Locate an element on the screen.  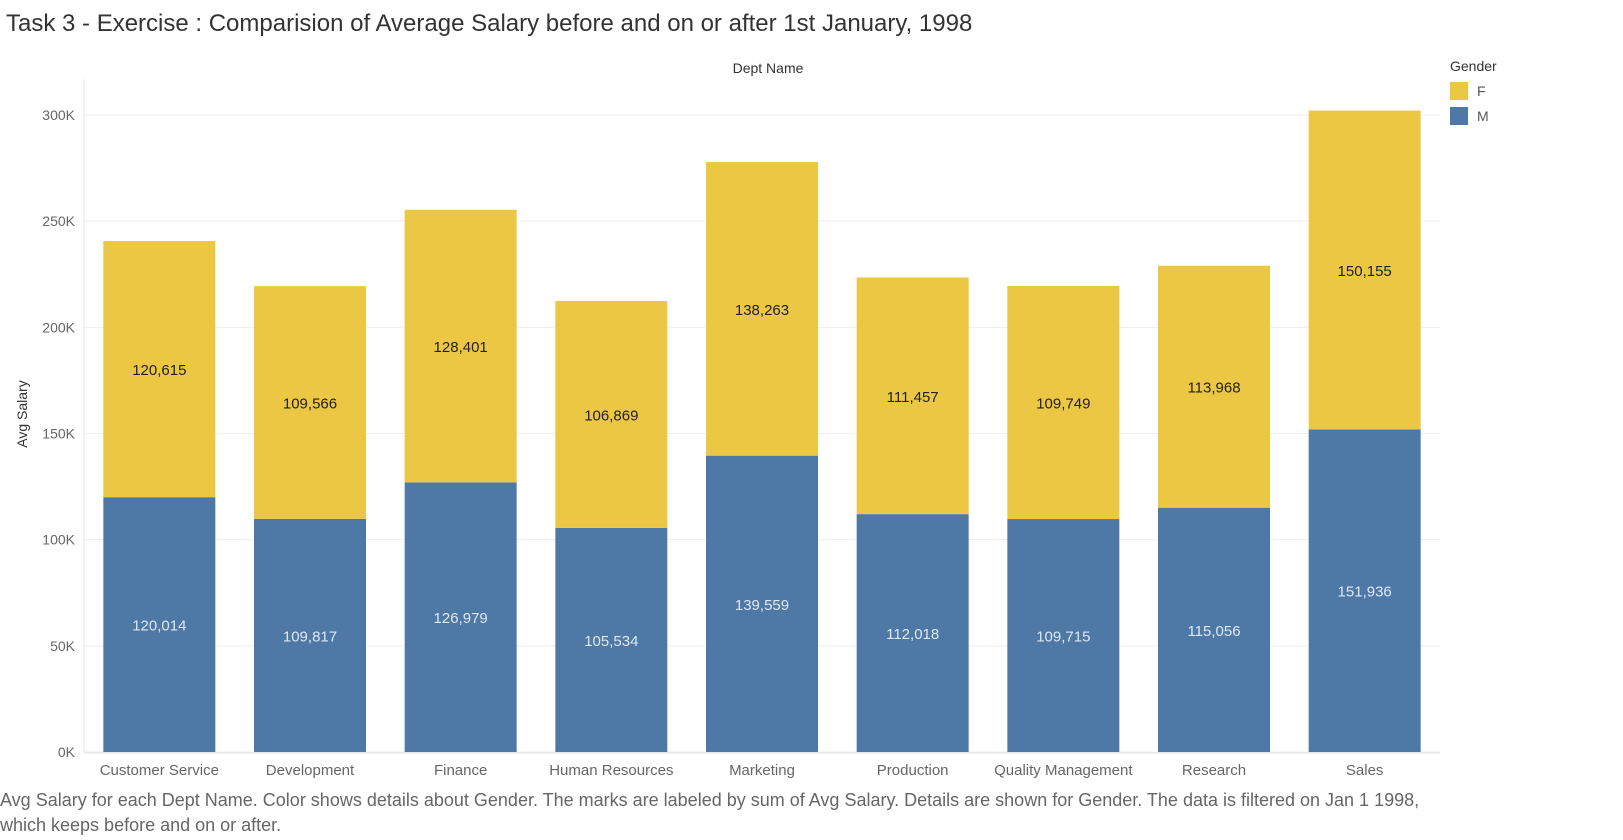
data-label: 120,615 is located at coordinates (159, 370).